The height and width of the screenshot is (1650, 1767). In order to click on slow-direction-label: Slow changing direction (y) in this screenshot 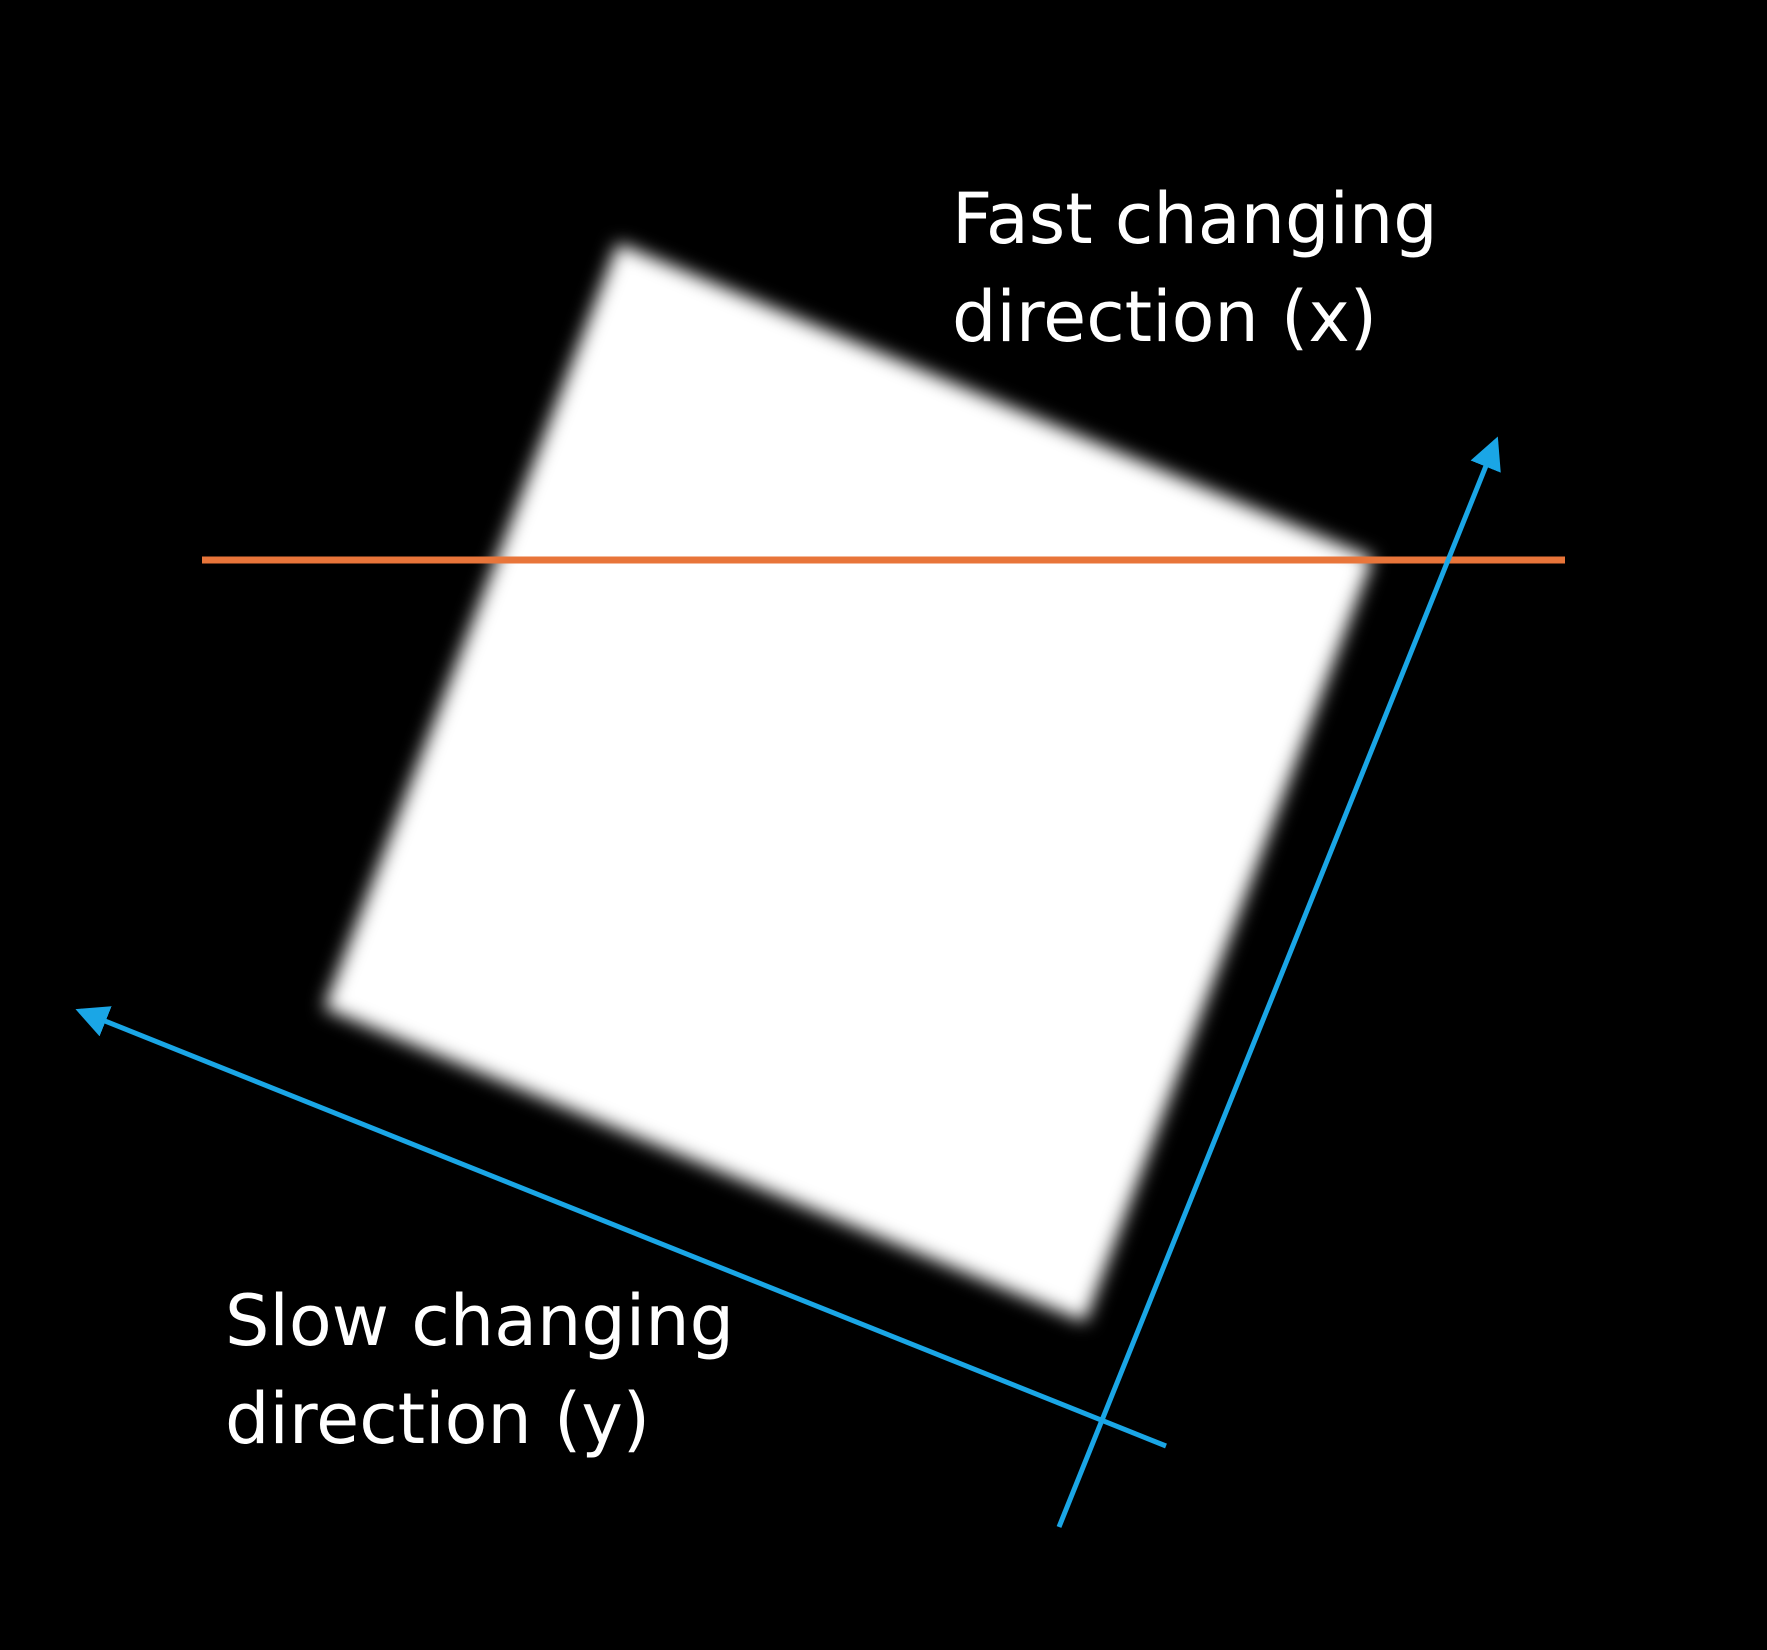, I will do `click(479, 1370)`.